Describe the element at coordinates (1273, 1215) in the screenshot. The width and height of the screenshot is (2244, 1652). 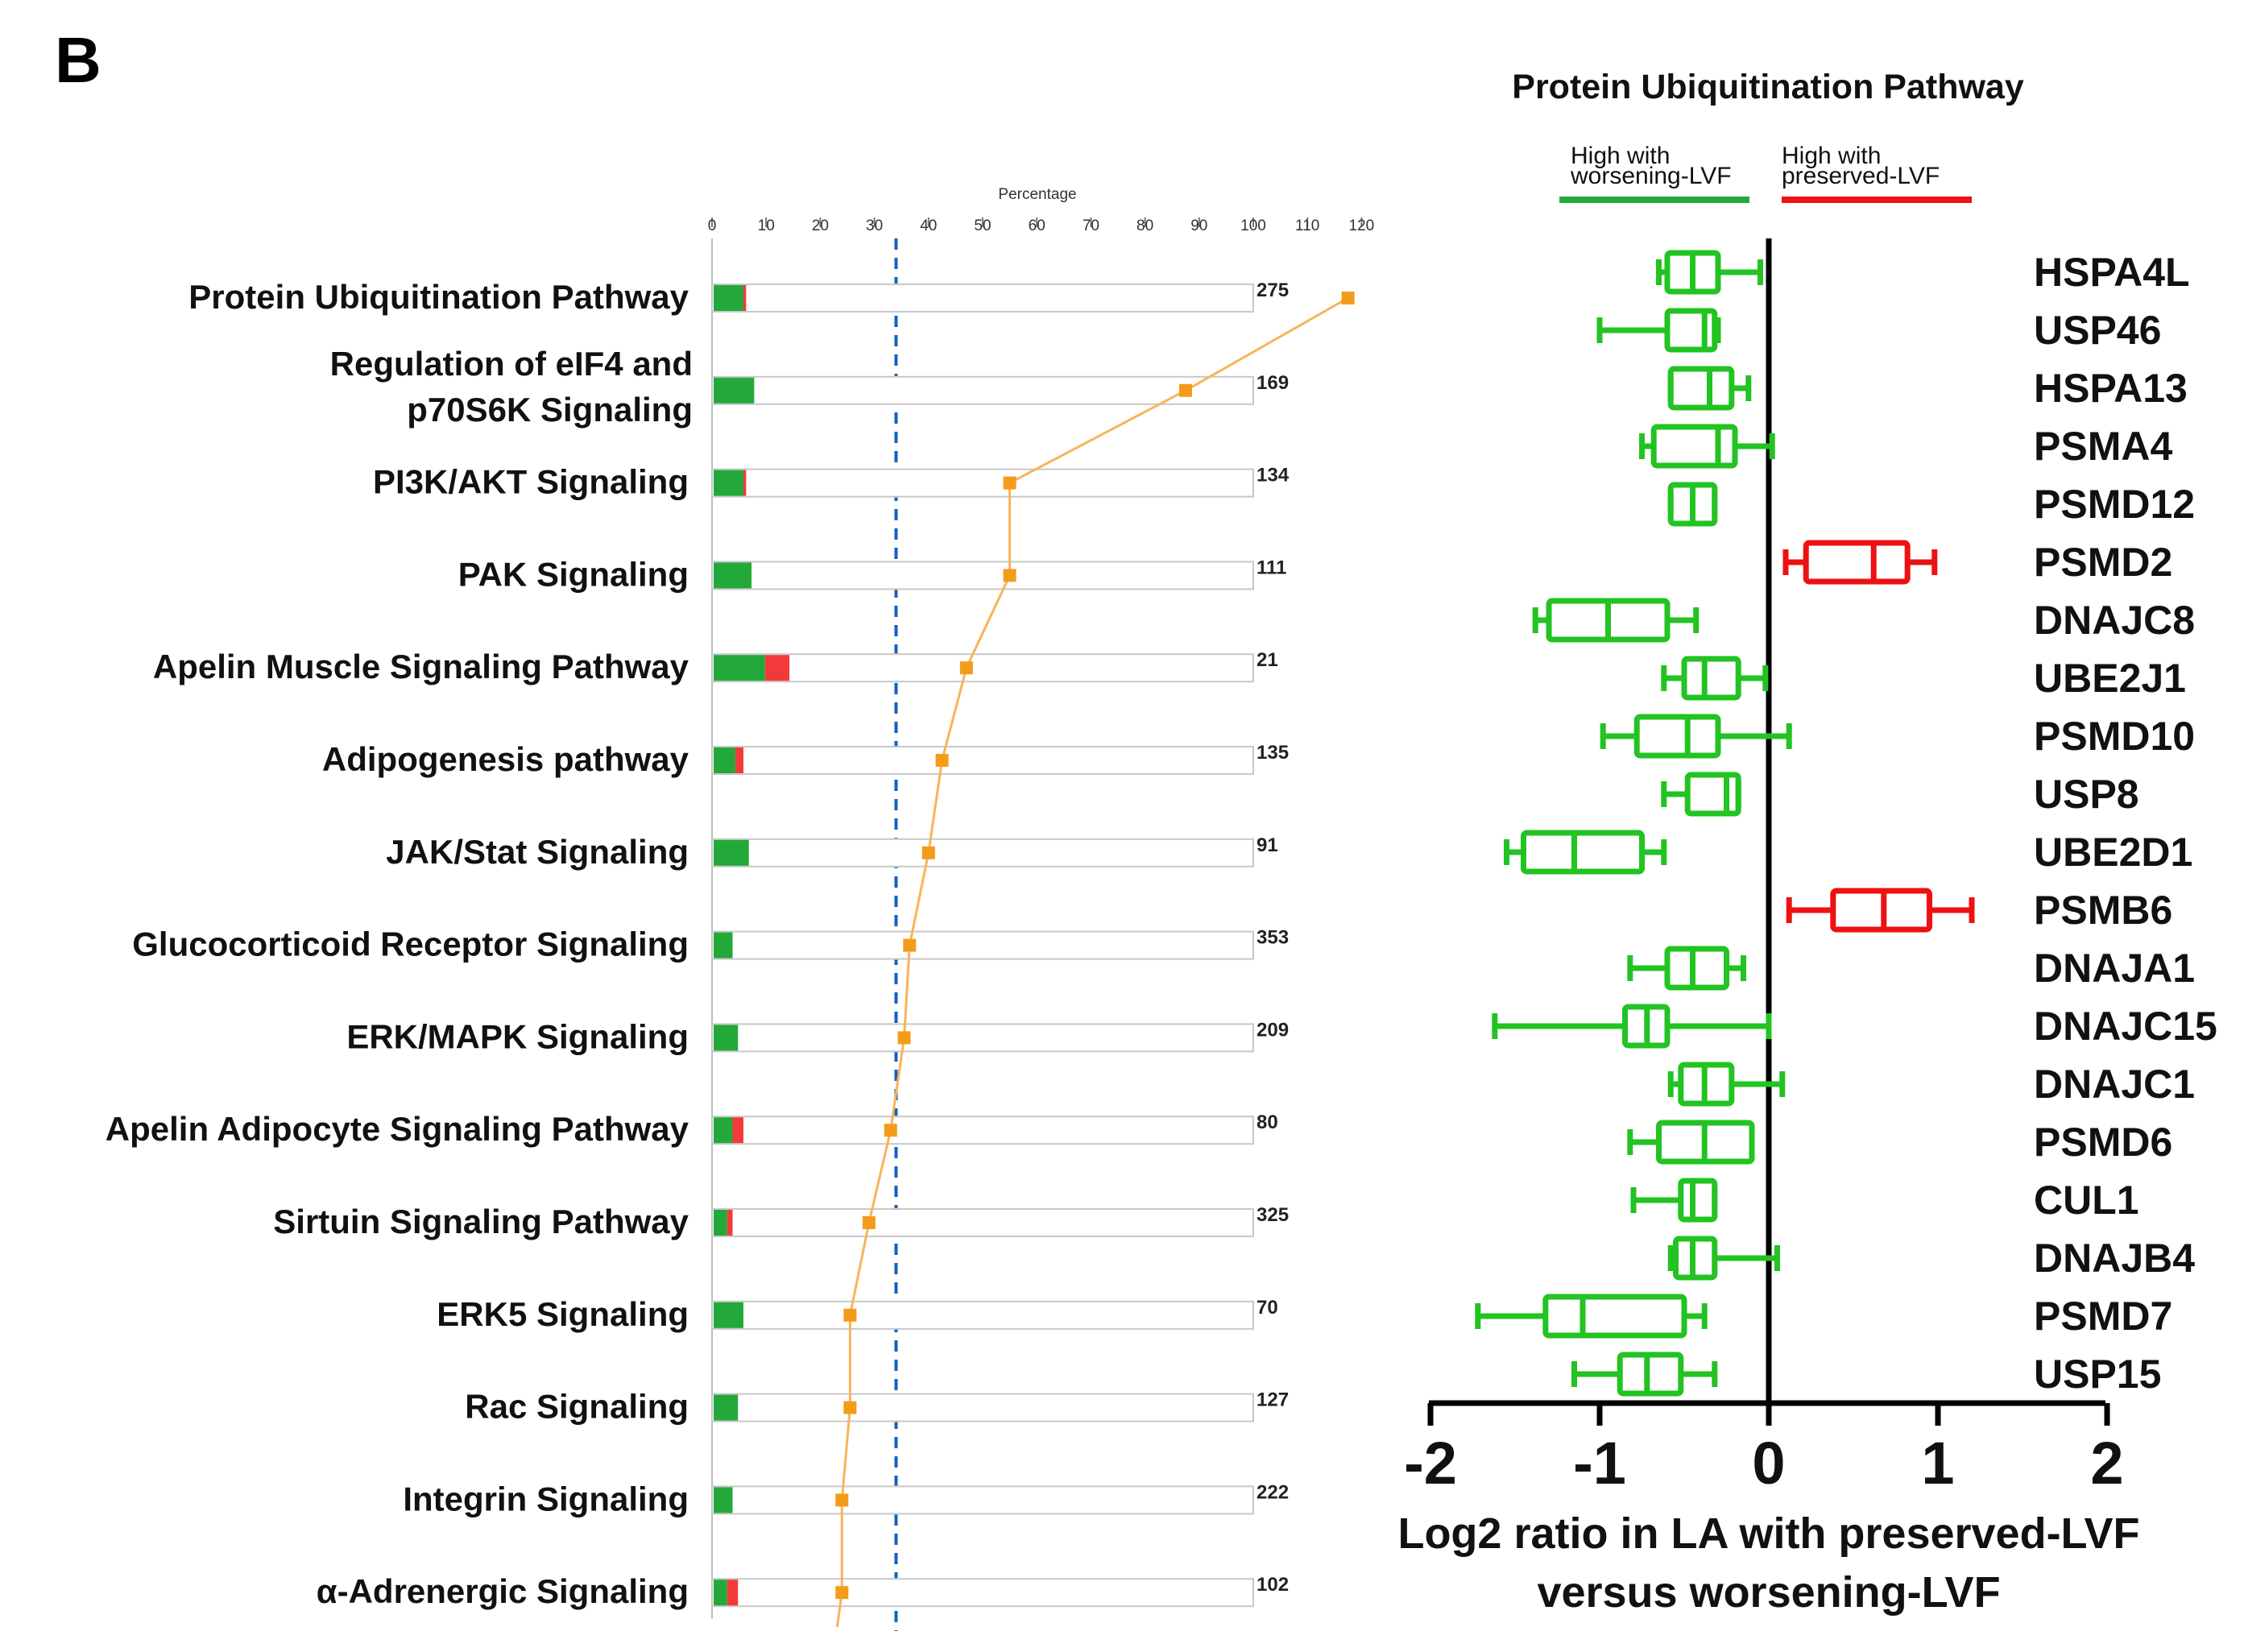
I see `bar-count: 325` at that location.